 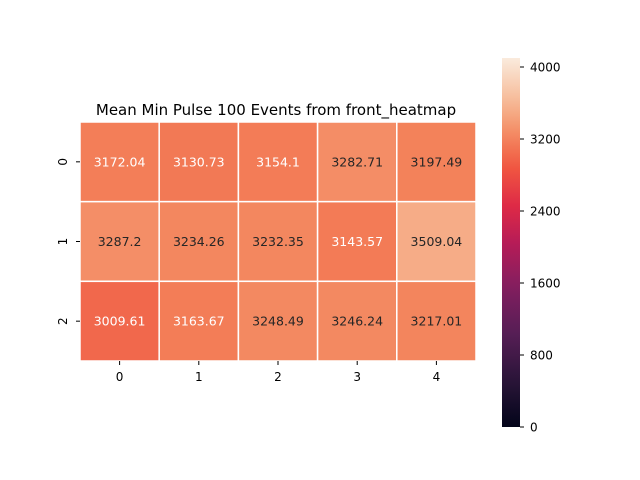 I want to click on x-tick-label-1: 1, so click(x=199, y=377).